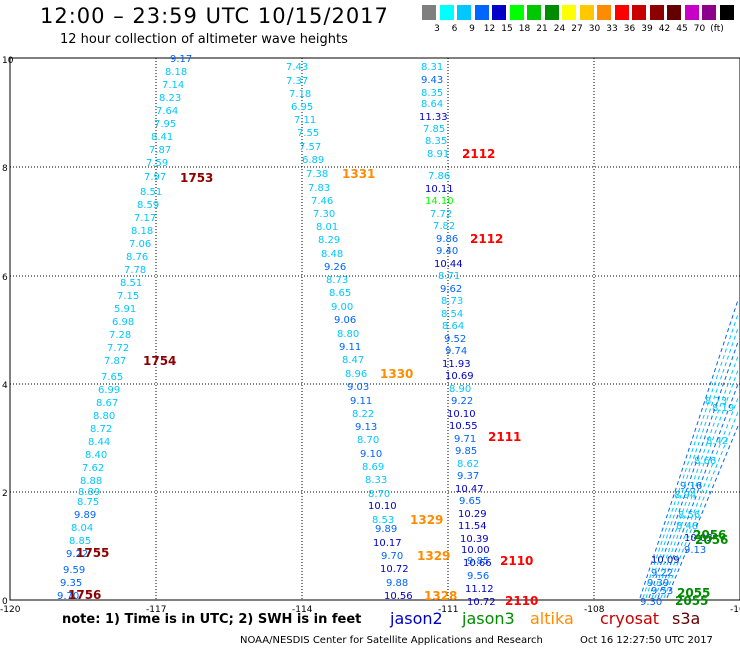 The height and width of the screenshot is (650, 740). Describe the element at coordinates (297, 67) in the screenshot. I see `wave-height-value: 7.43` at that location.